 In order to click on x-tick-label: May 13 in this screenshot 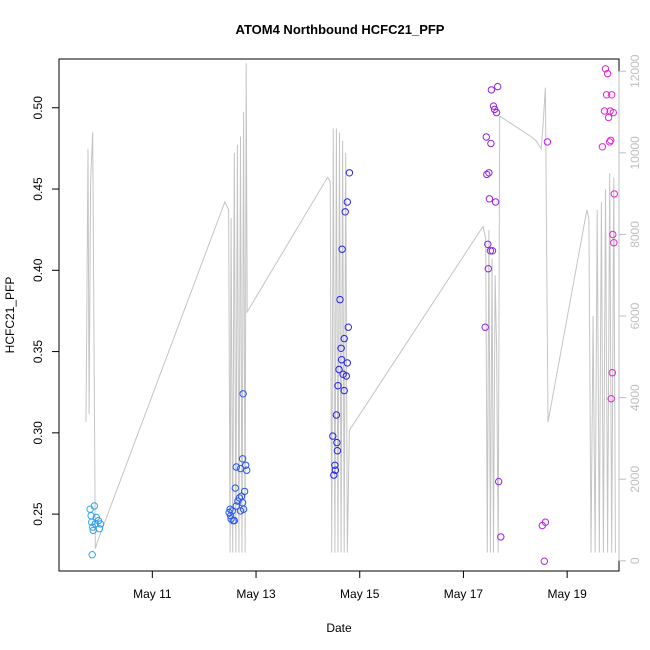, I will do `click(256, 594)`.